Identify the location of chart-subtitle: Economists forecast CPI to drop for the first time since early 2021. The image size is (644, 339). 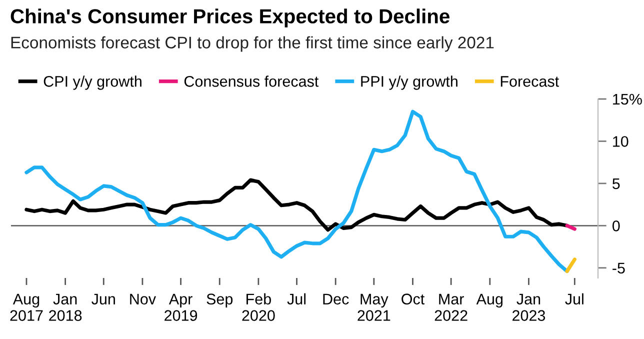
(252, 44).